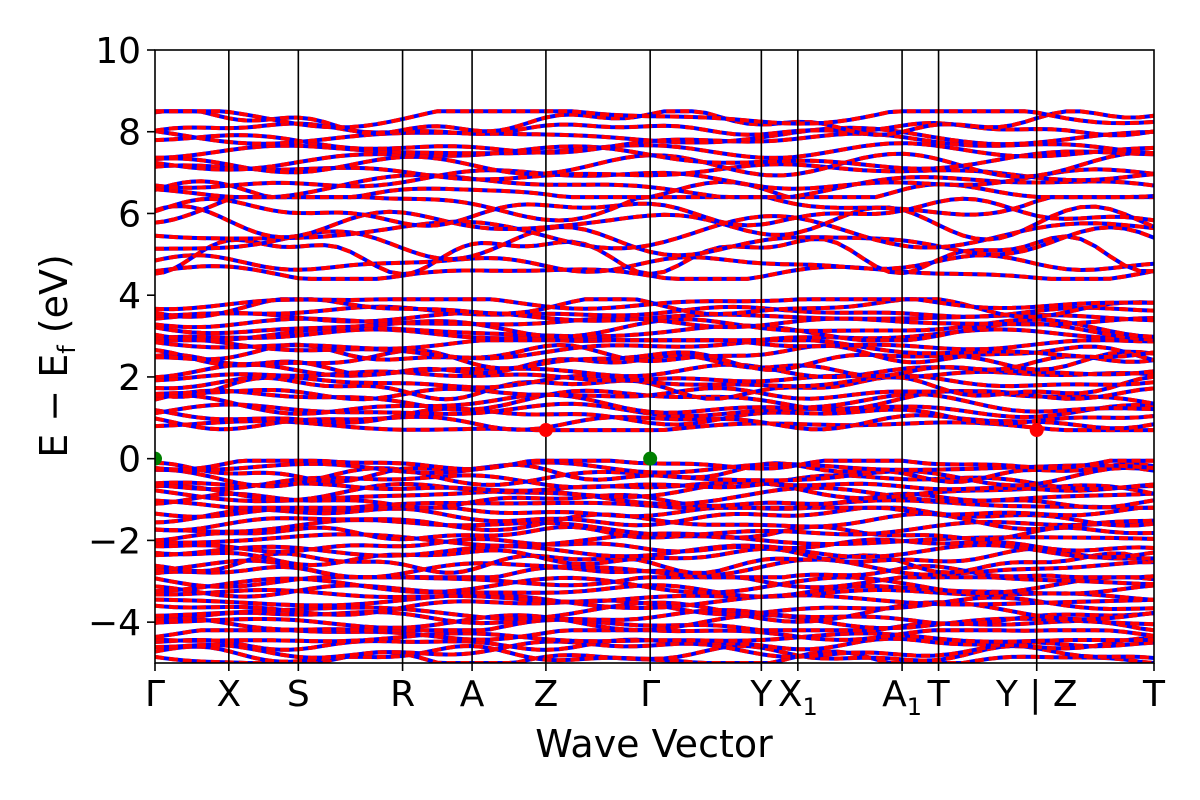 The width and height of the screenshot is (1200, 800). I want to click on y-tick-label: 4, so click(129, 296).